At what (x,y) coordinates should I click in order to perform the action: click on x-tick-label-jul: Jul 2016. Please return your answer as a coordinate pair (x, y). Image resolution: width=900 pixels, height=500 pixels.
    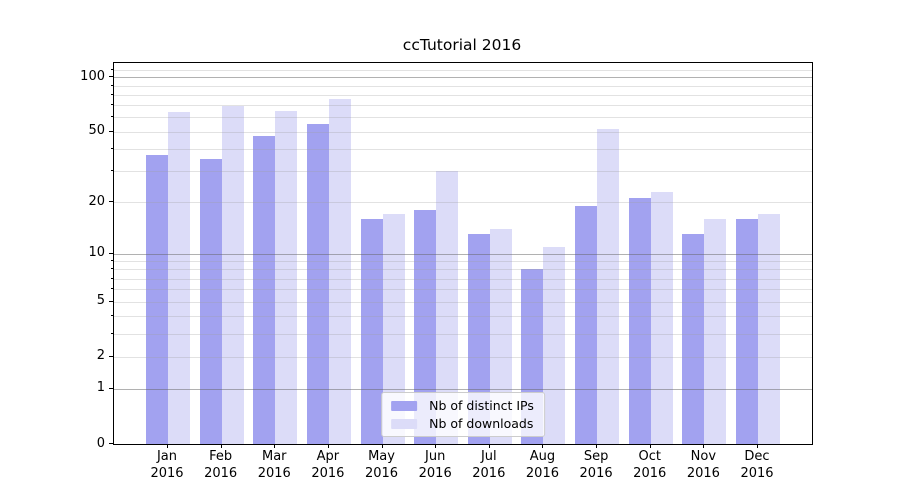
    Looking at the image, I should click on (489, 465).